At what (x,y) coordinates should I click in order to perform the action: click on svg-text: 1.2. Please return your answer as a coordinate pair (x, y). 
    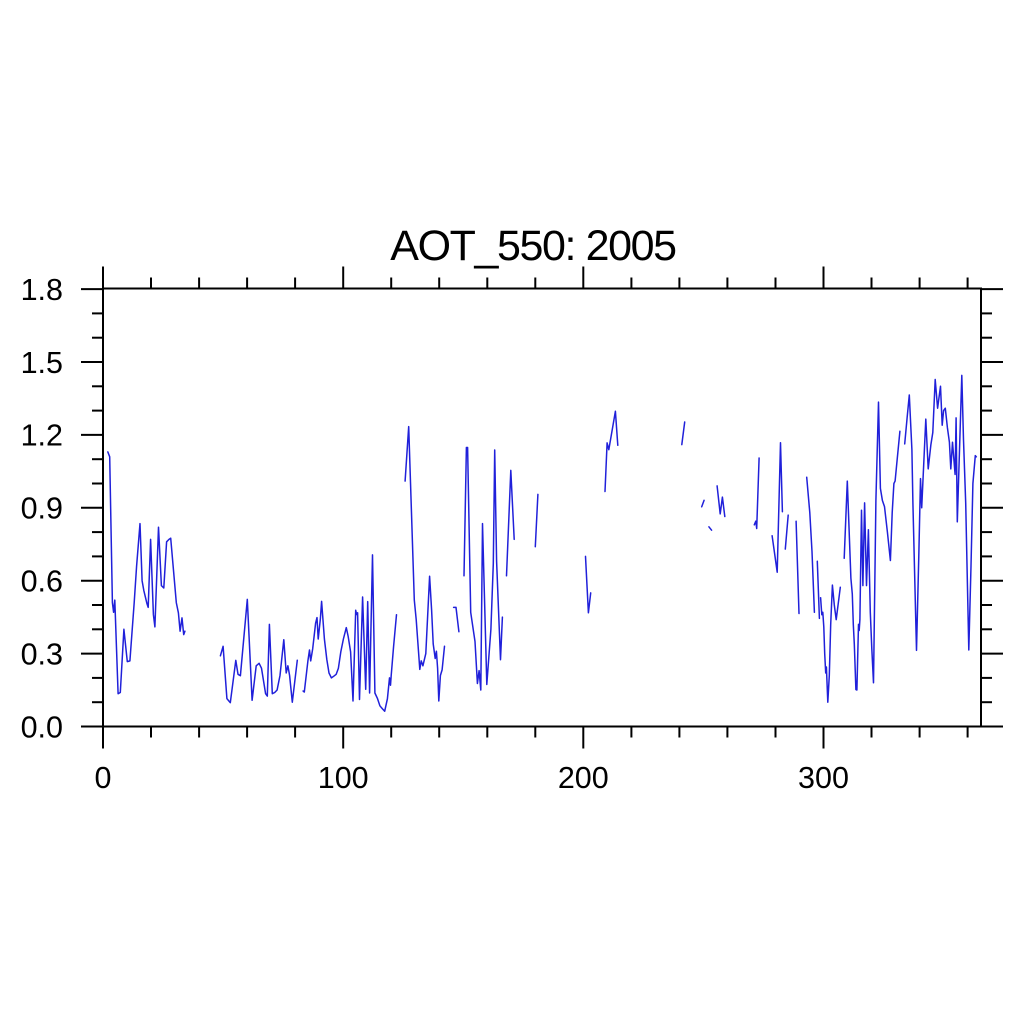
    Looking at the image, I should click on (42, 436).